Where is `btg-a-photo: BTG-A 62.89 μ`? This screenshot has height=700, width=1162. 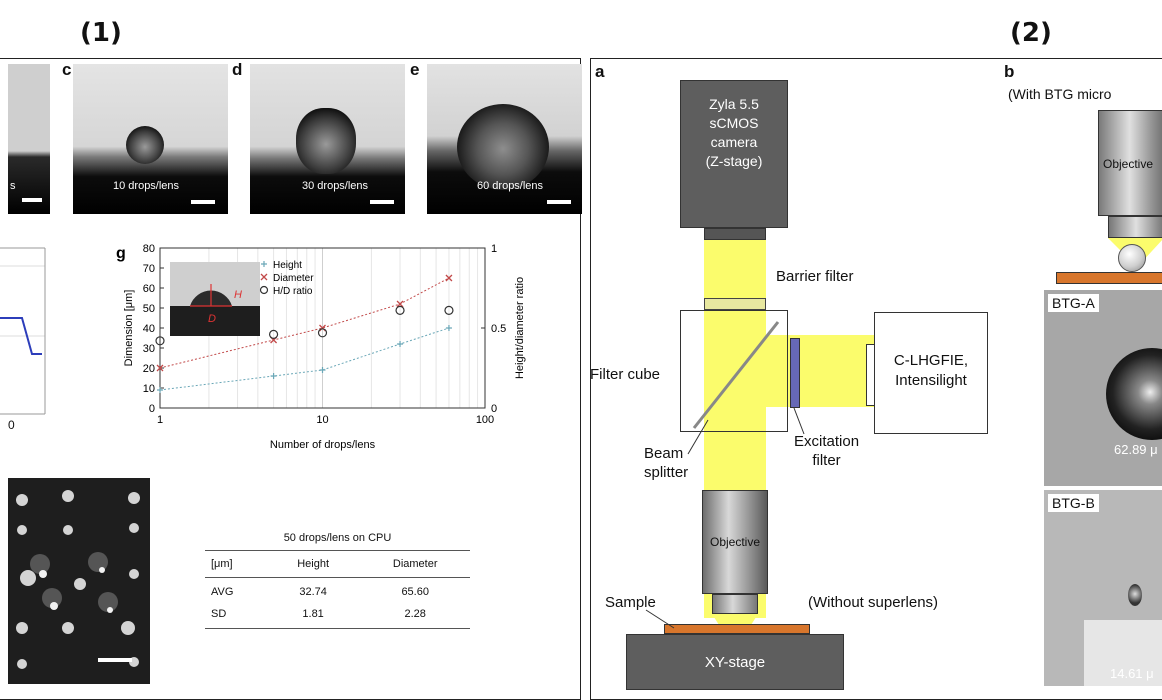 btg-a-photo: BTG-A 62.89 μ is located at coordinates (1103, 388).